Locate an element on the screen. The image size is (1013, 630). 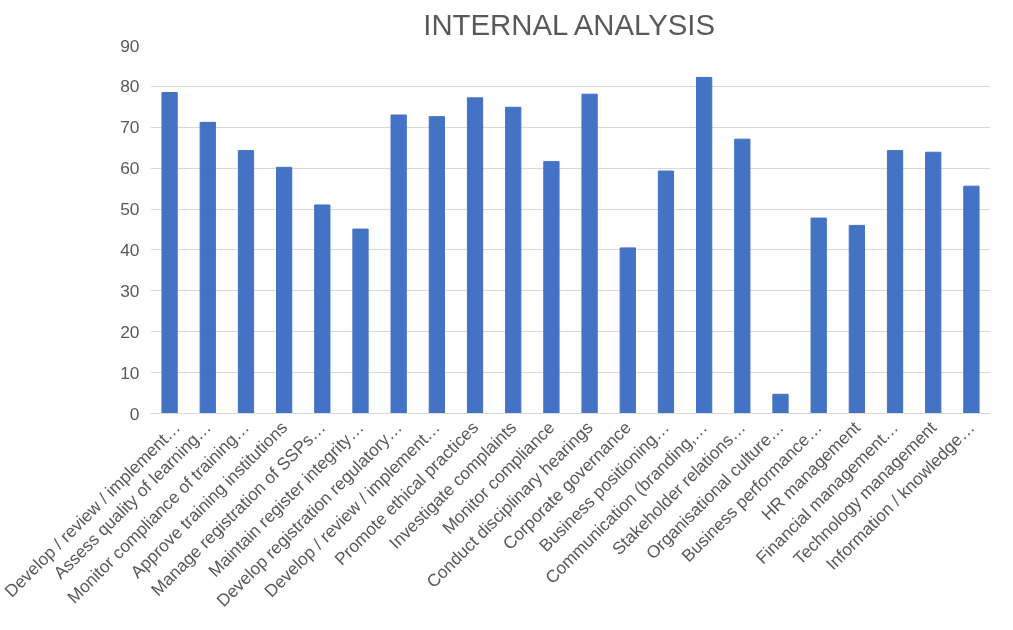
chart-title: INTERNAL ANALYSIS is located at coordinates (569, 24).